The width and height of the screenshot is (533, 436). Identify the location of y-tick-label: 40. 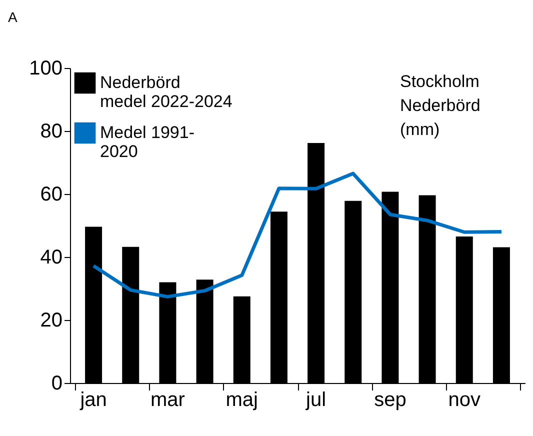
(51, 257).